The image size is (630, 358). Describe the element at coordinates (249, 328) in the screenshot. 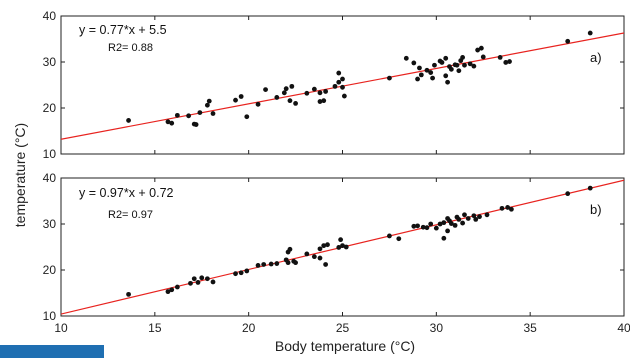

I see `x-tick-label: 20` at that location.